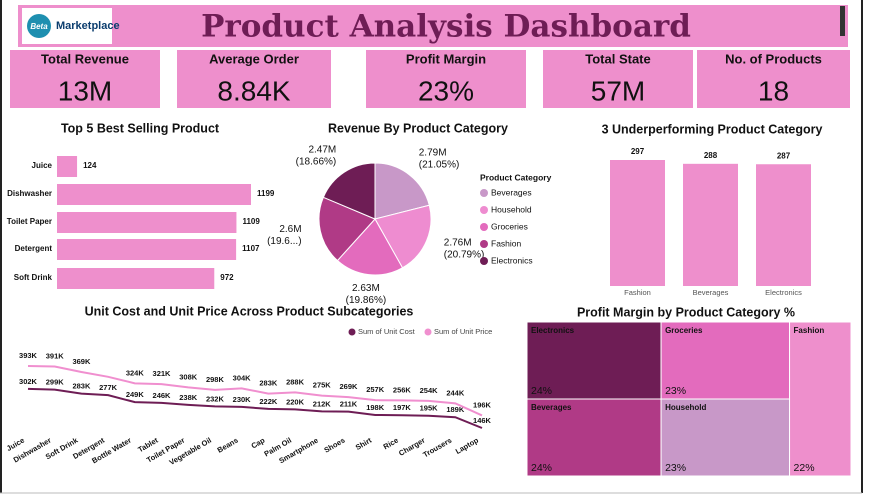  I want to click on value-label: 238K, so click(188, 397).